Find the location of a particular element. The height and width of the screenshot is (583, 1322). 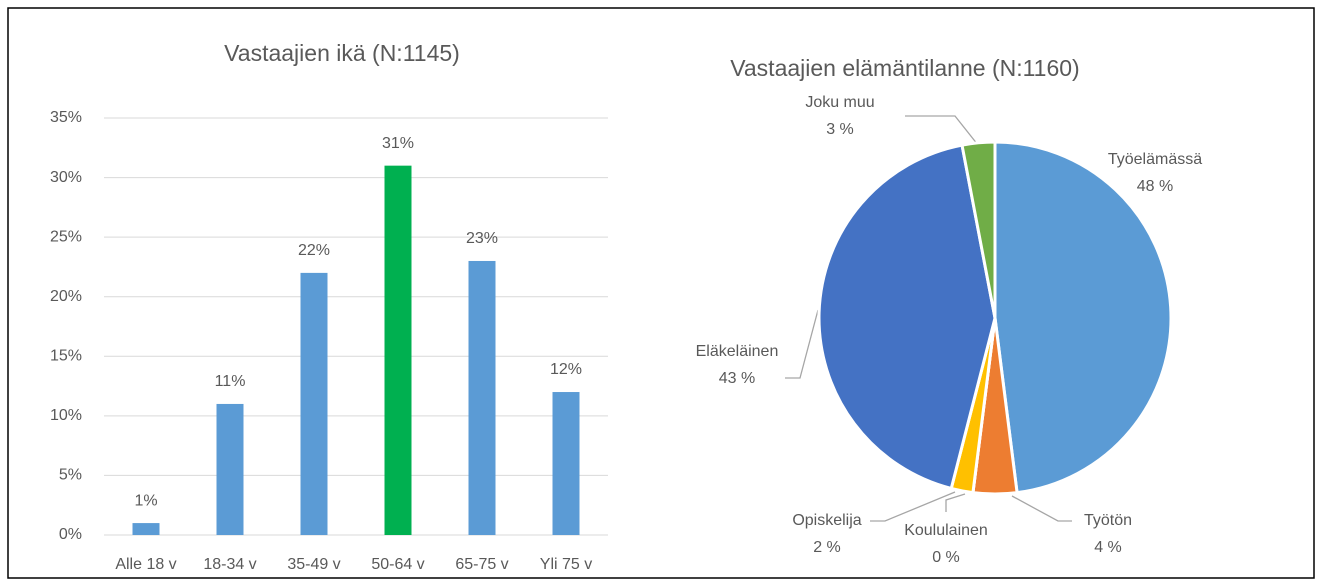

x-tick-label: 18-34 v is located at coordinates (229, 564).